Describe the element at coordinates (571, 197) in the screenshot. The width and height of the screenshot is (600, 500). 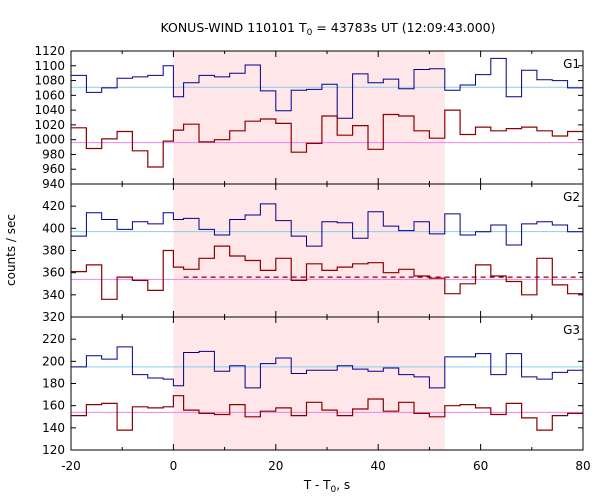
I see `panel-label: G2` at that location.